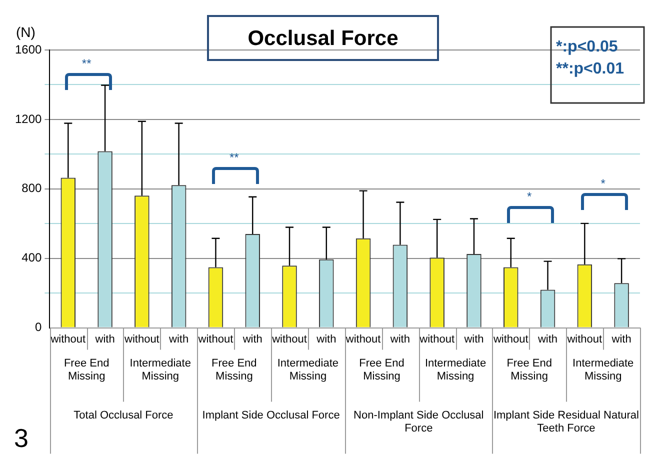  Describe the element at coordinates (271, 415) in the screenshot. I see `text: Implant Side Occlusal Force` at that location.